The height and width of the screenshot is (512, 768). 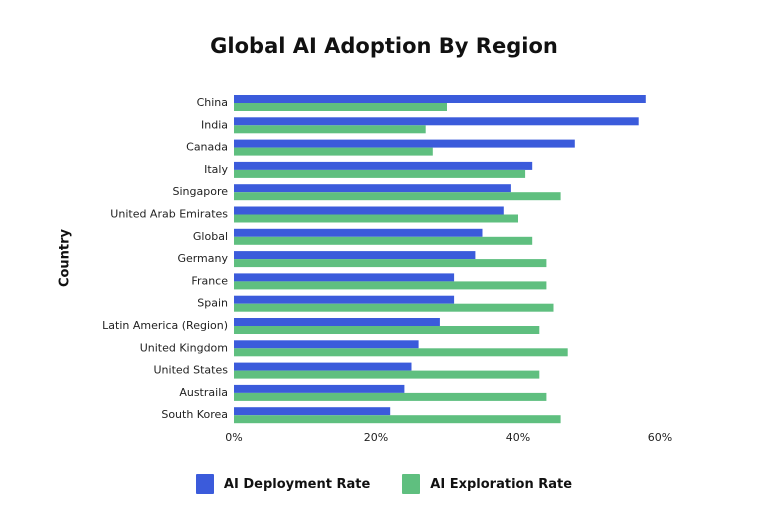 I want to click on bar-deployment-austraila, so click(x=319, y=388).